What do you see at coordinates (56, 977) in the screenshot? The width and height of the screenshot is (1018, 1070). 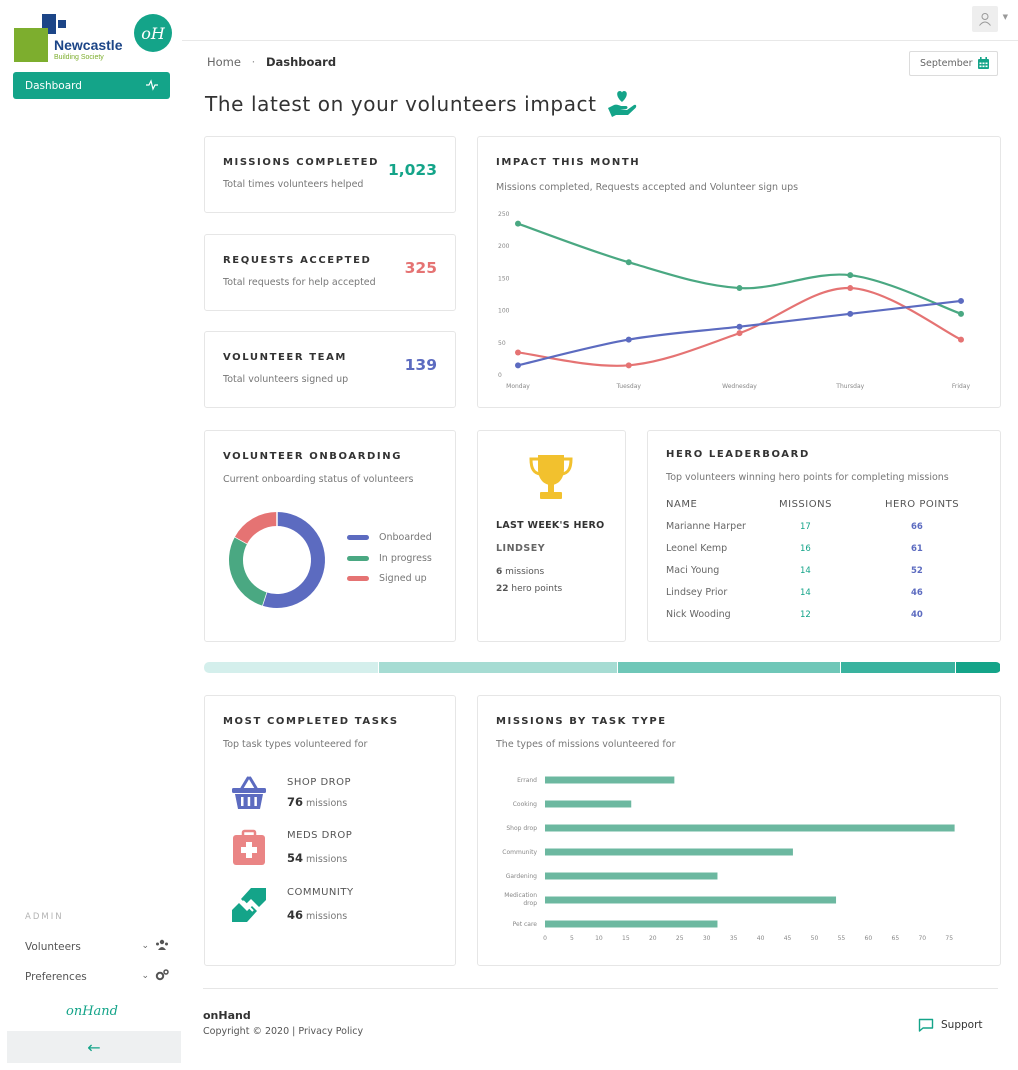 I see `sidebar-item-label: Preferences` at bounding box center [56, 977].